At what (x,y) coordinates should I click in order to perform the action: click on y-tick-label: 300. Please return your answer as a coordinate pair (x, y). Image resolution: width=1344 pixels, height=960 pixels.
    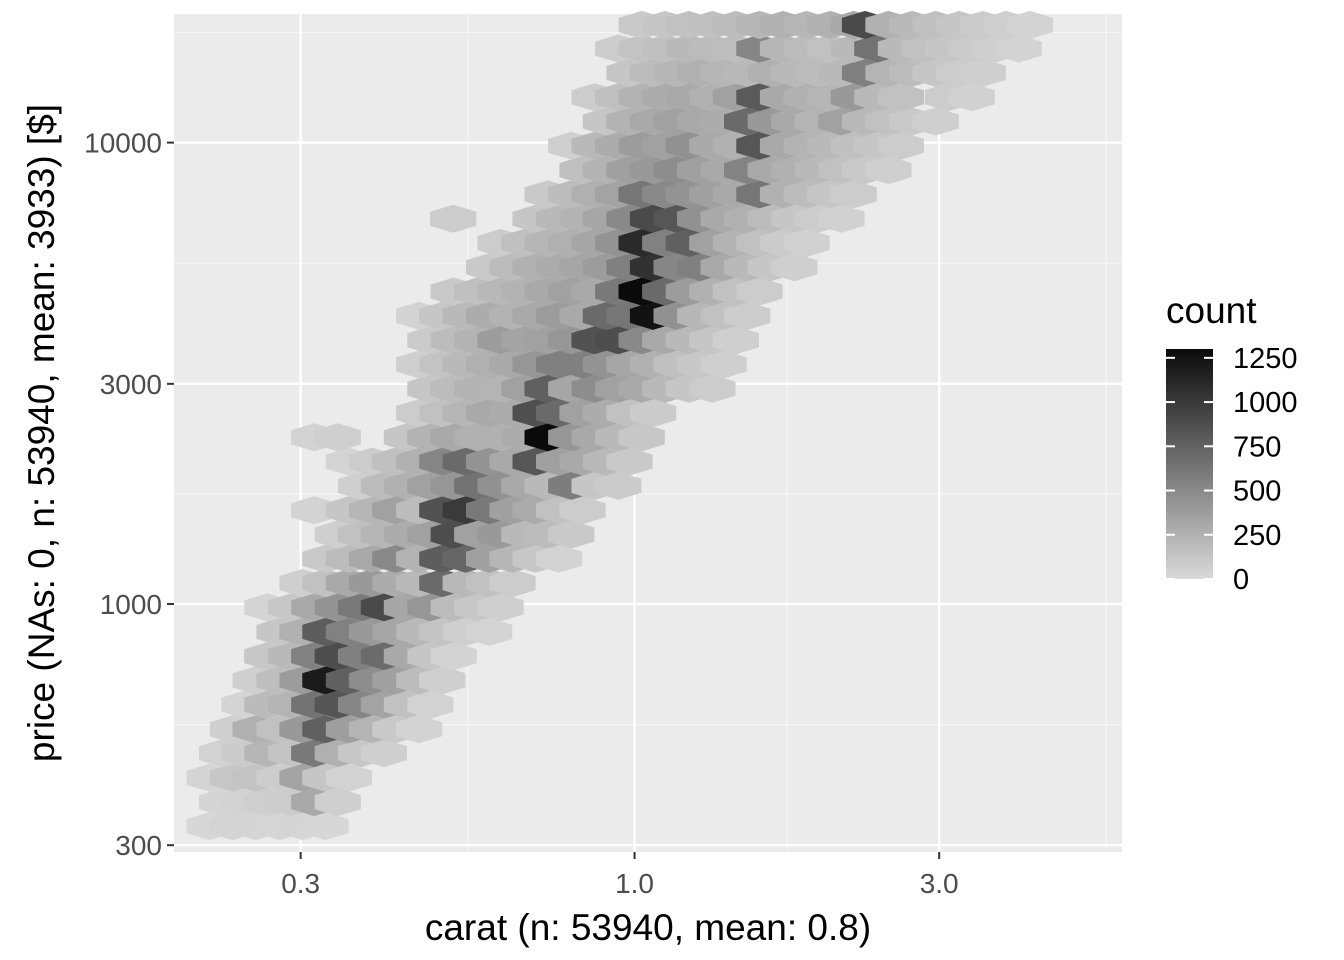
    Looking at the image, I should click on (138, 845).